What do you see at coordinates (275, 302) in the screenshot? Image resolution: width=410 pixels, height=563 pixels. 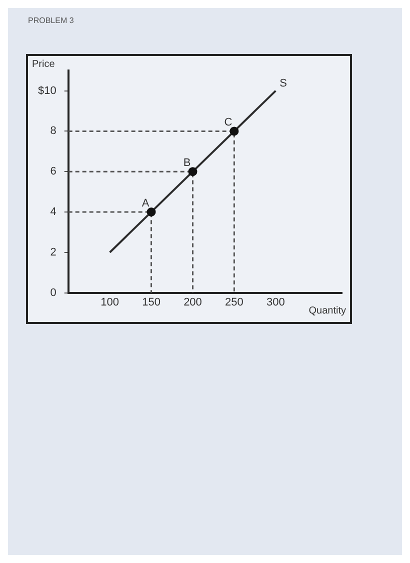 I see `x-tick-label: 300` at bounding box center [275, 302].